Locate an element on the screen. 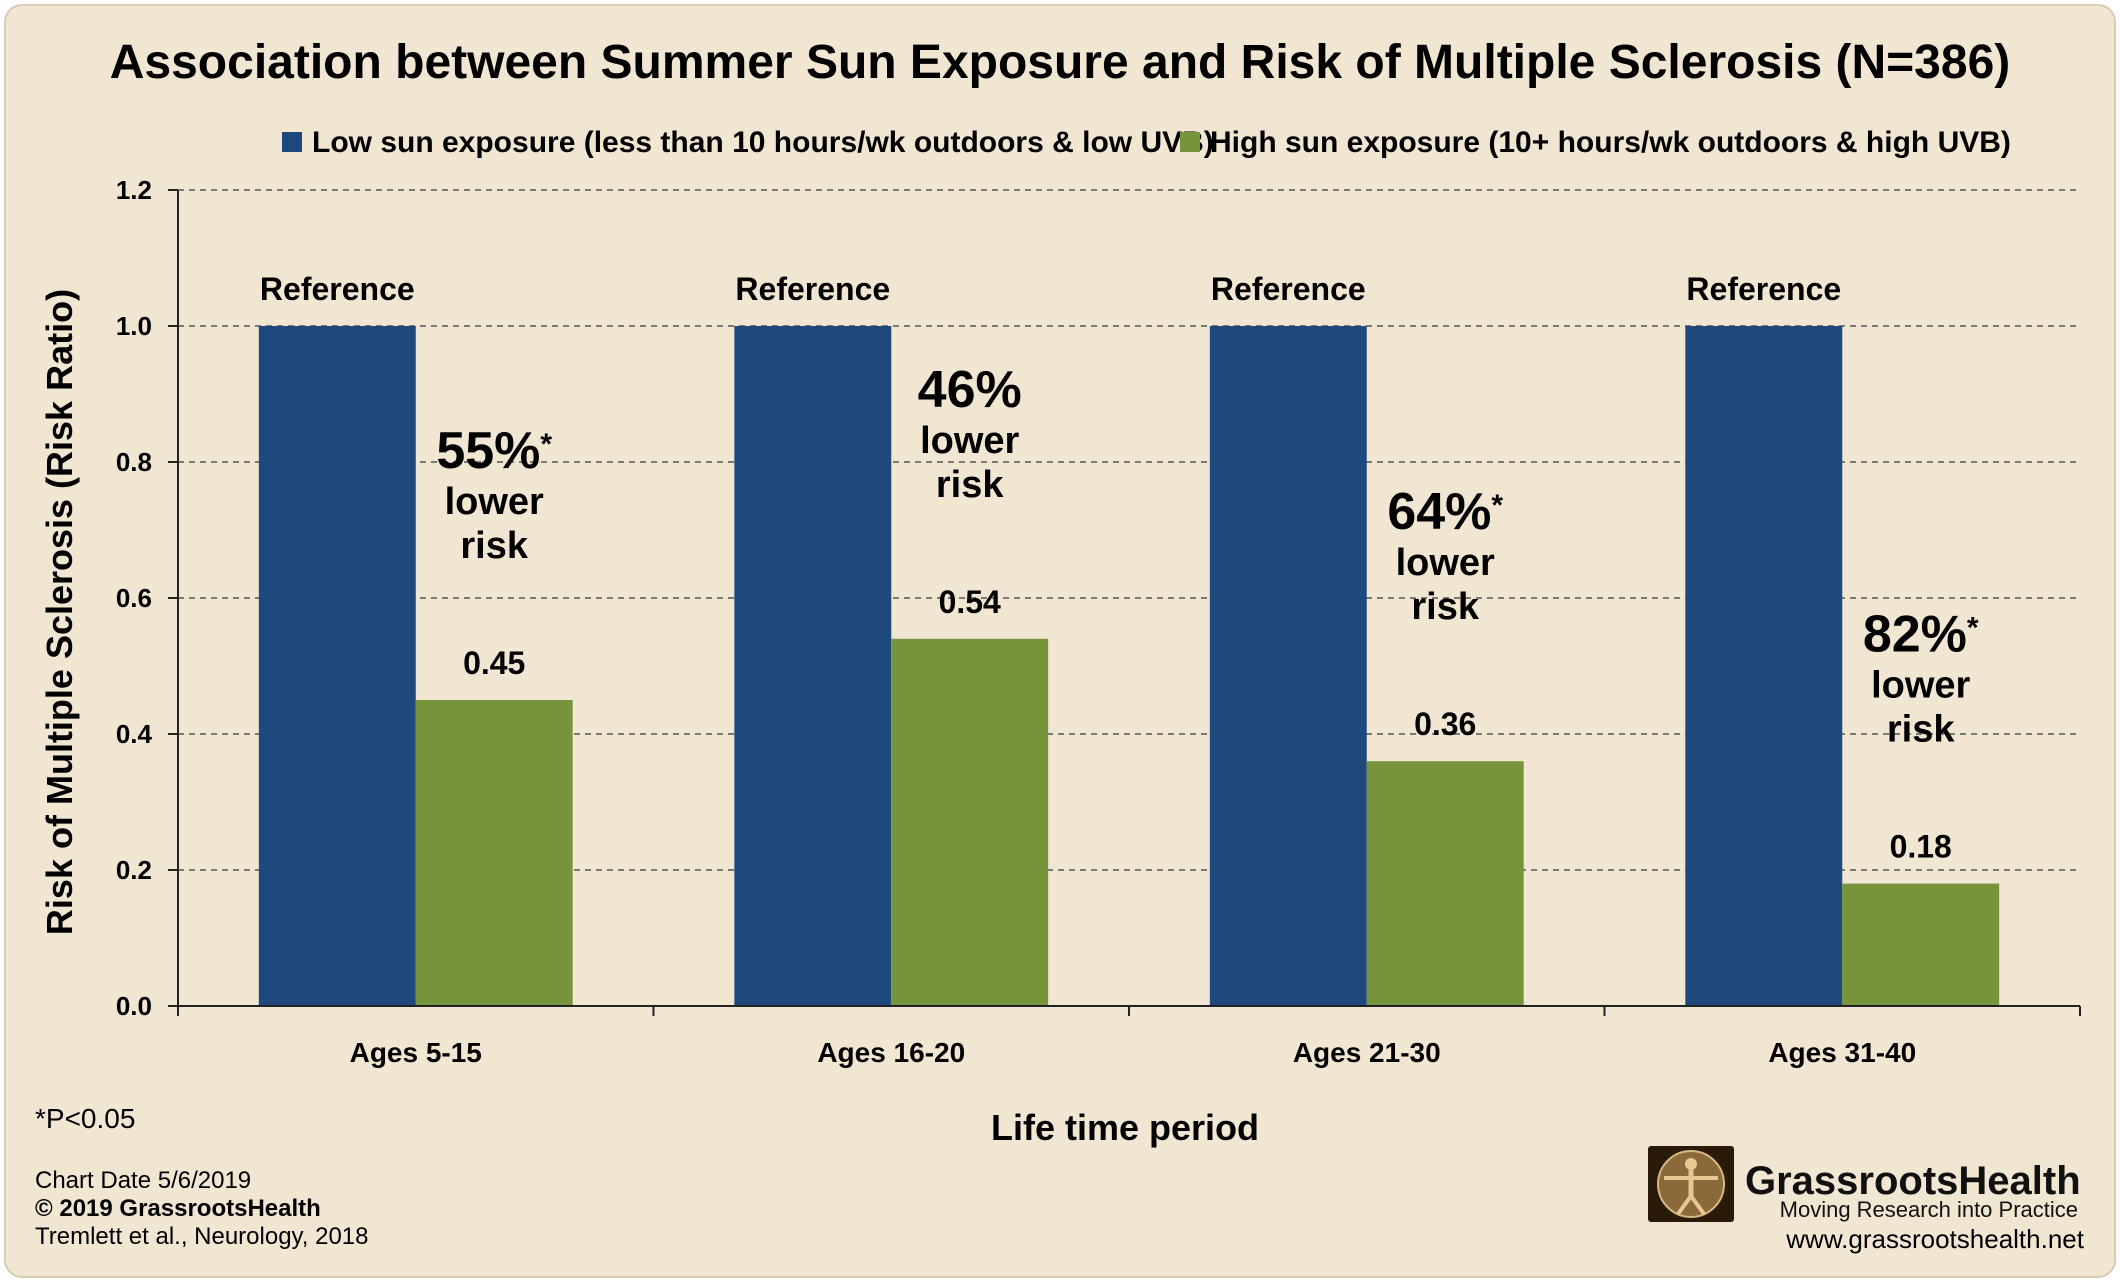 This screenshot has width=2120, height=1284. legend-swatch-high is located at coordinates (1190, 142).